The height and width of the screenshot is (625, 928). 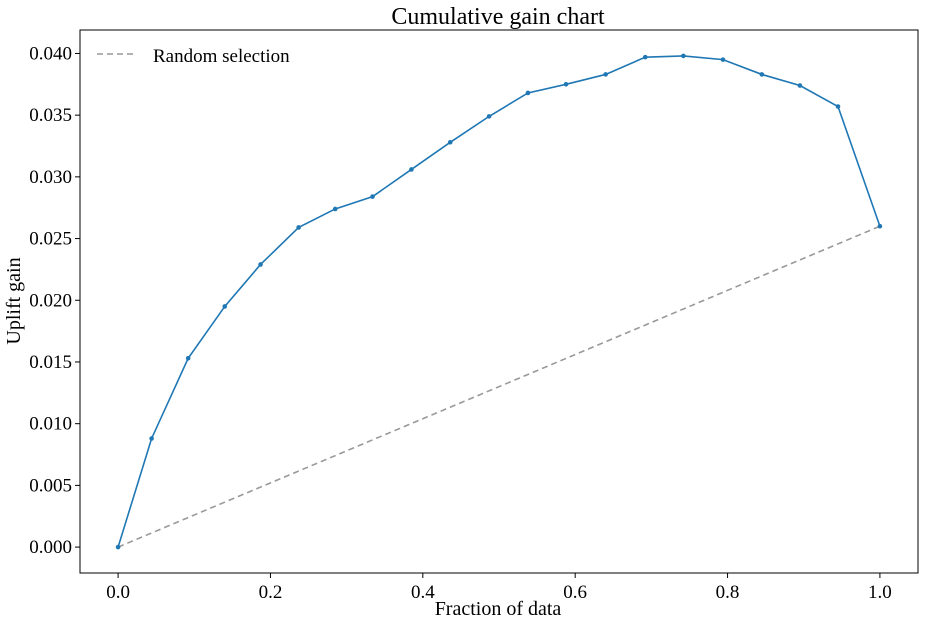 What do you see at coordinates (50, 239) in the screenshot?
I see `y-tick-label: 0.025` at bounding box center [50, 239].